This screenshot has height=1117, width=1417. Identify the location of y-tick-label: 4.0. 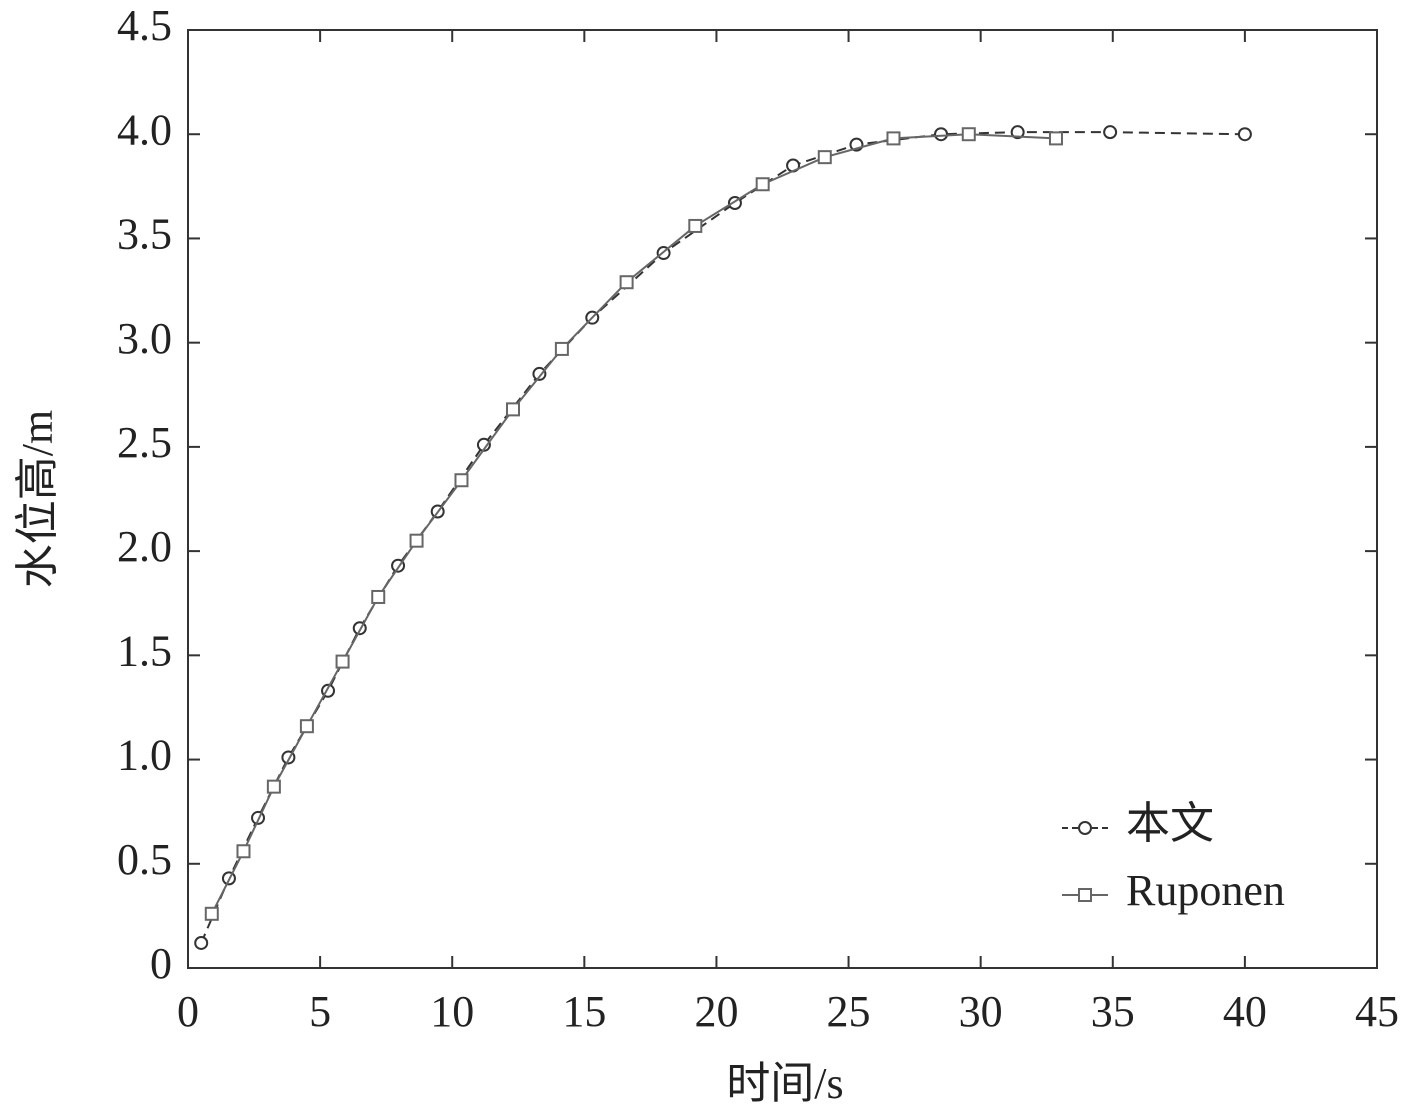
(144, 129).